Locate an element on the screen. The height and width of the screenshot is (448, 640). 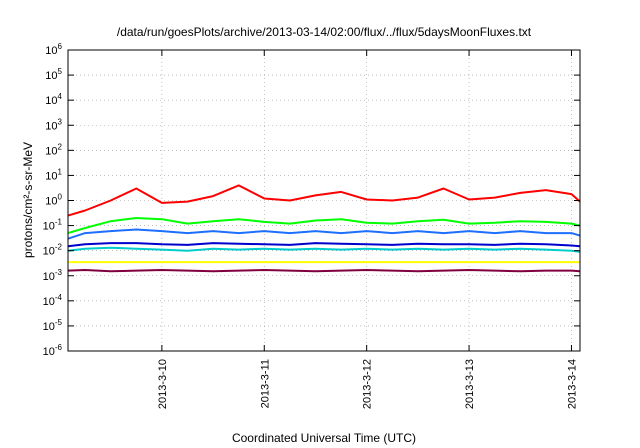
y-tick-label: 10⁻⁴ is located at coordinates (53, 300).